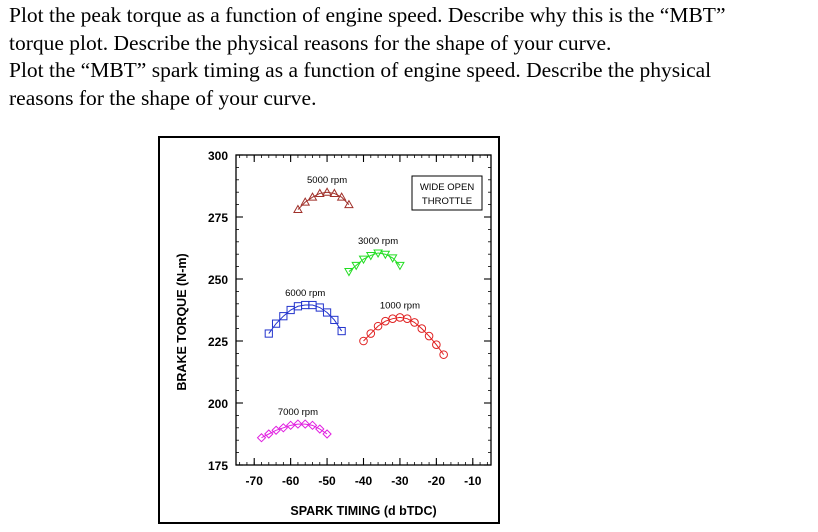  What do you see at coordinates (218, 466) in the screenshot?
I see `y-tick-label: 175` at bounding box center [218, 466].